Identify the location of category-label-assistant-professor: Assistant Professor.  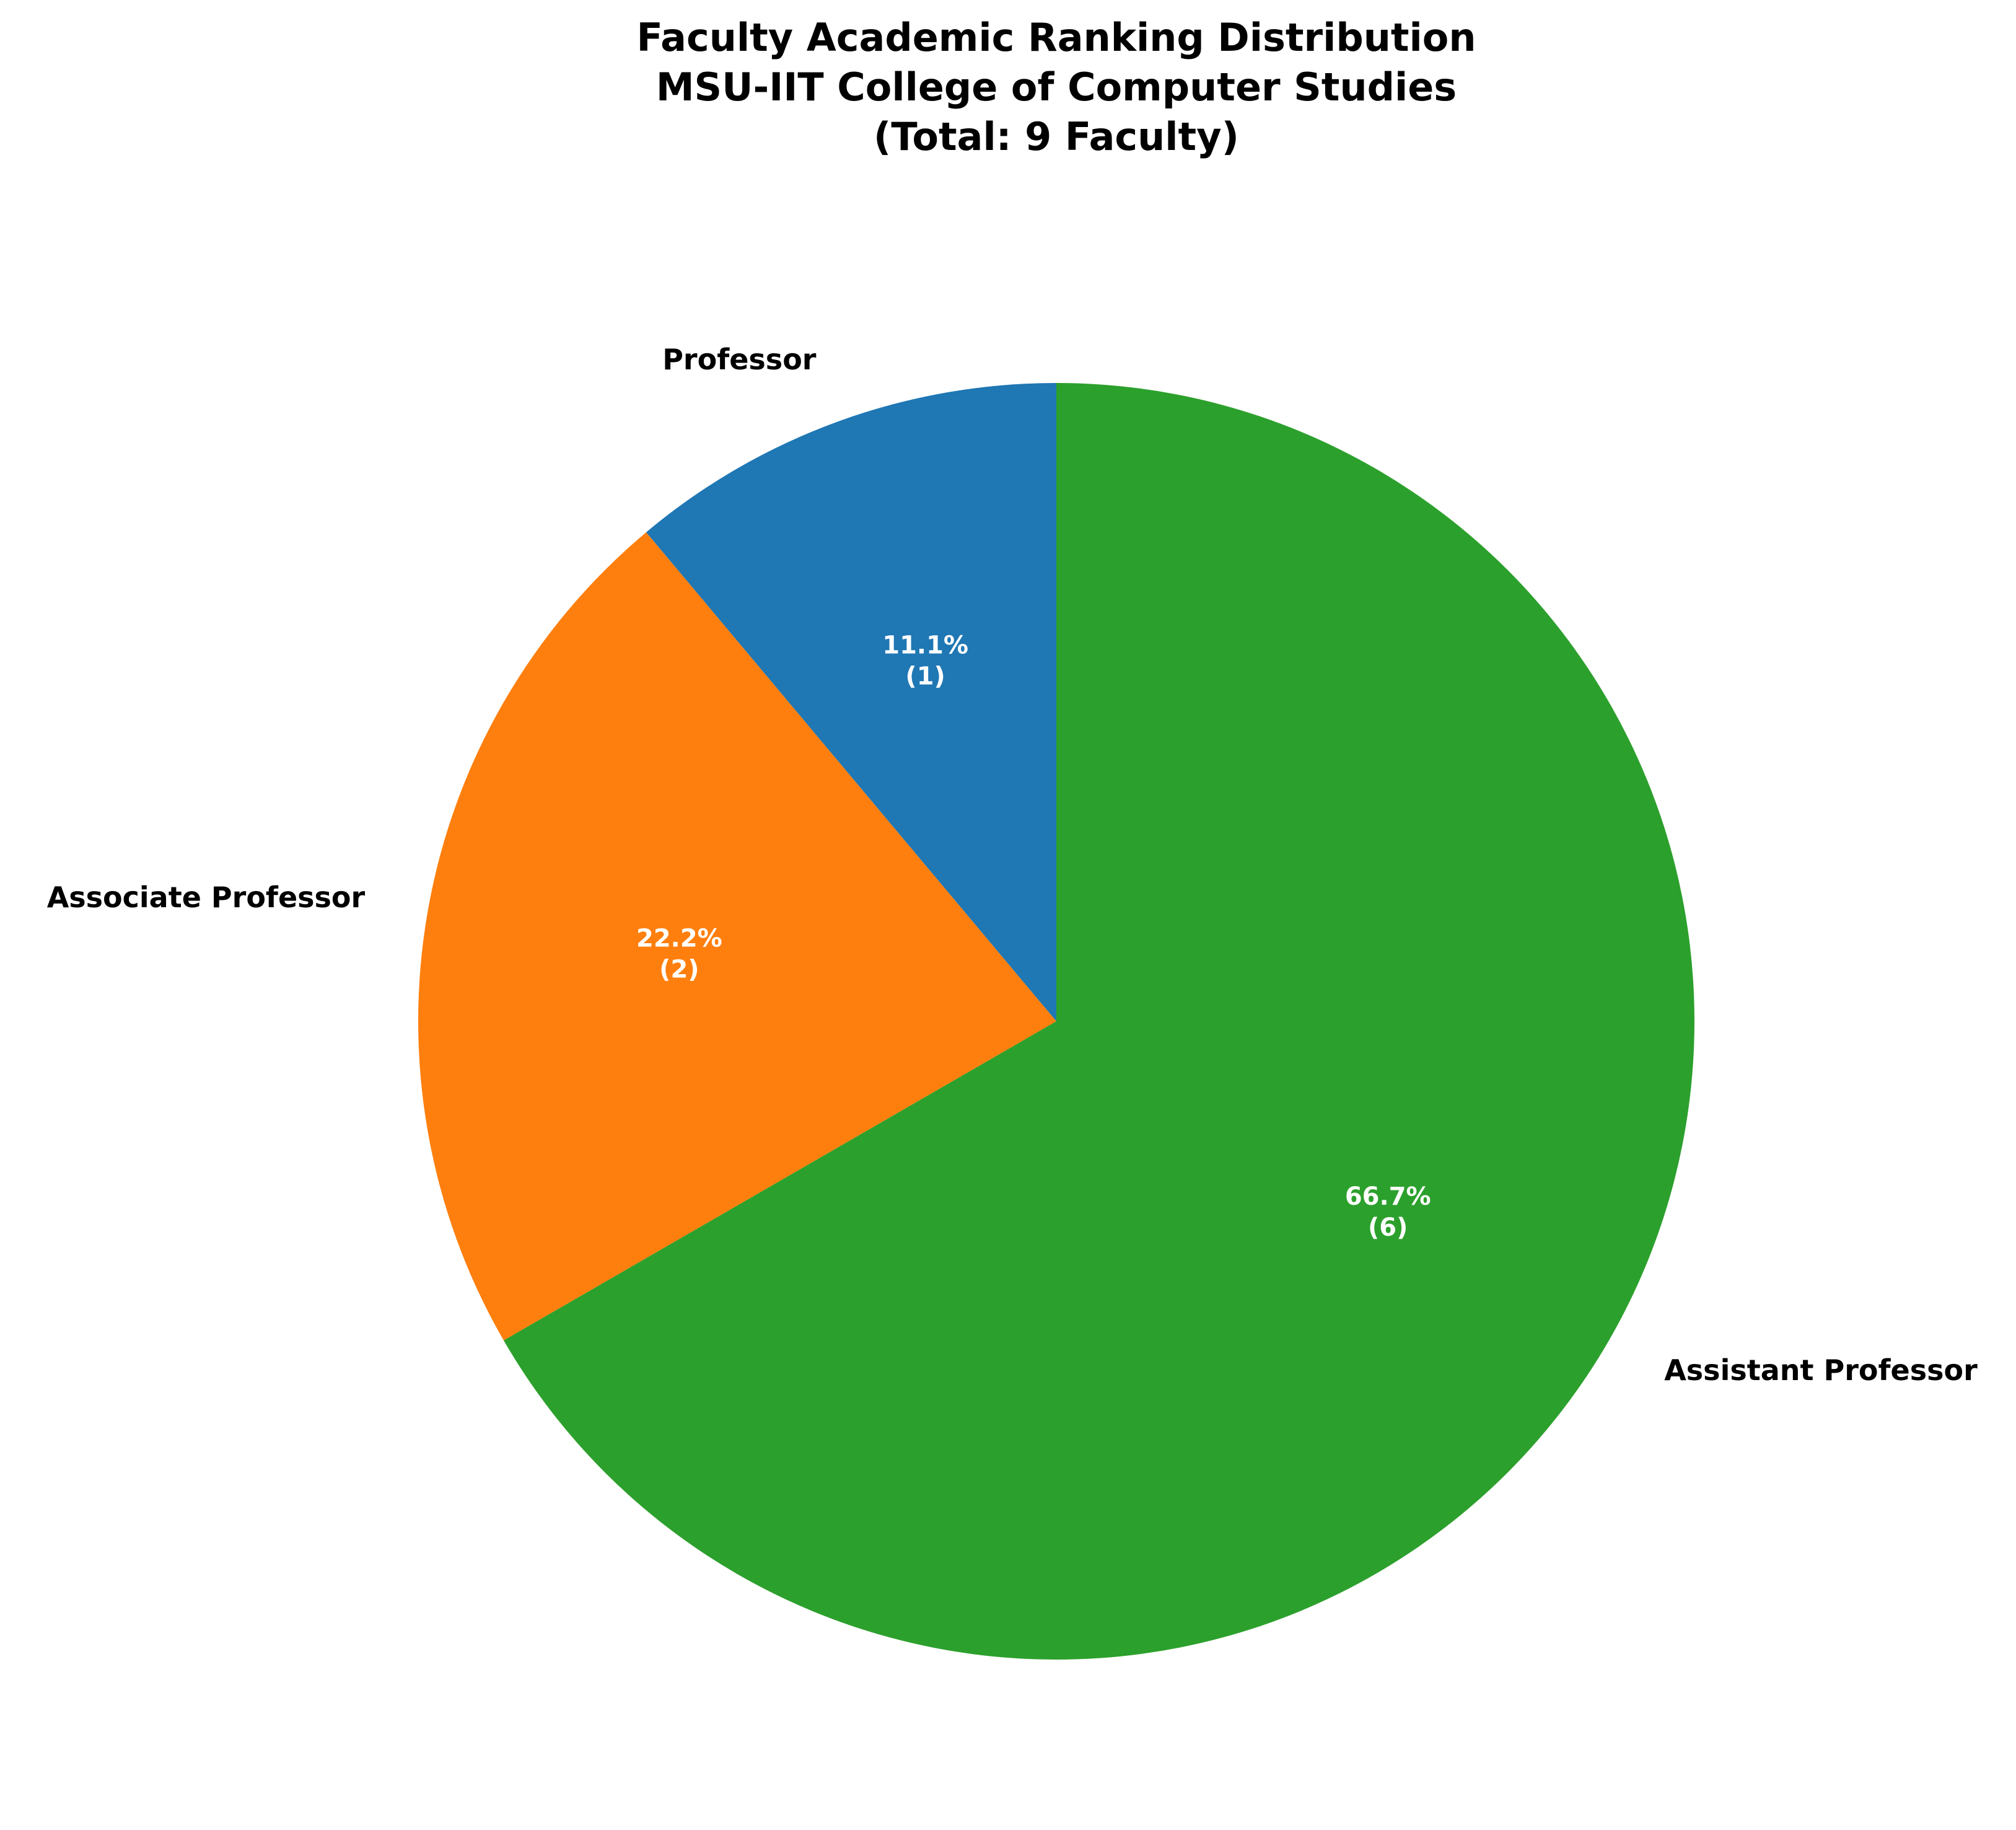
(1821, 1370).